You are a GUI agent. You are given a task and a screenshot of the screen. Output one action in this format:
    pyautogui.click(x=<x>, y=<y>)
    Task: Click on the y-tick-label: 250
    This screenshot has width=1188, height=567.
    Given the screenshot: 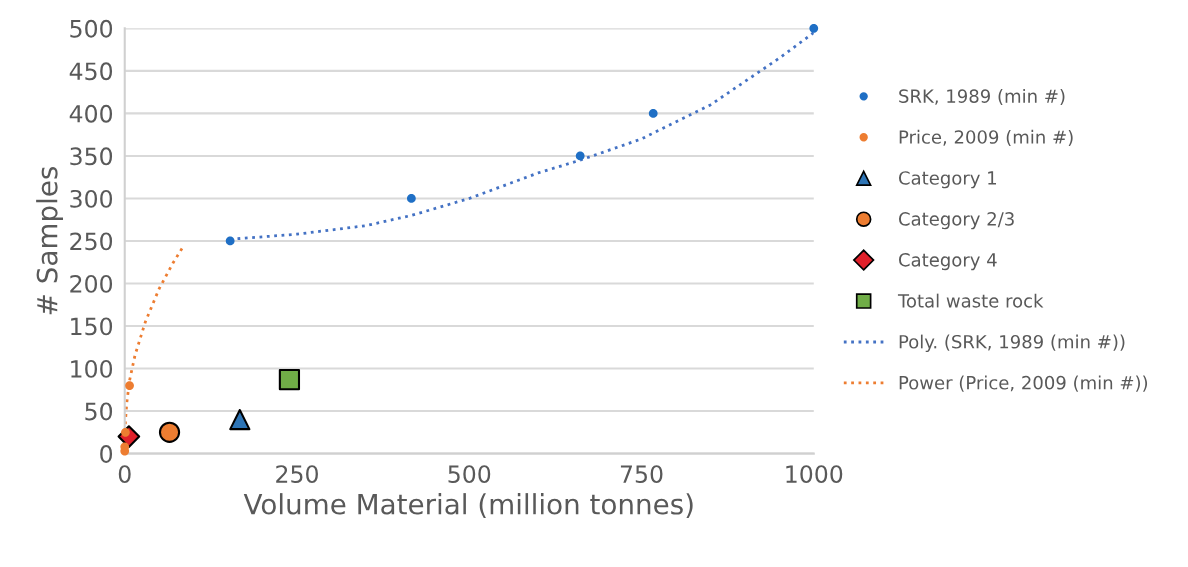 What is the action you would take?
    pyautogui.click(x=91, y=241)
    